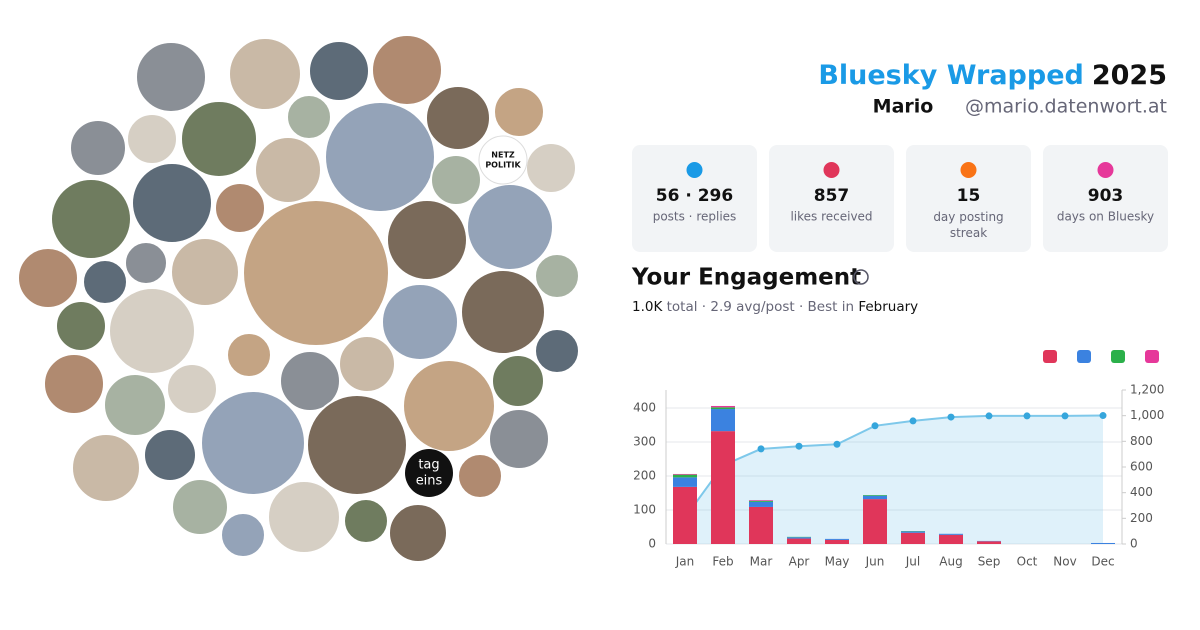  Describe the element at coordinates (1141, 492) in the screenshot. I see `y2-tick-label: 400` at that location.